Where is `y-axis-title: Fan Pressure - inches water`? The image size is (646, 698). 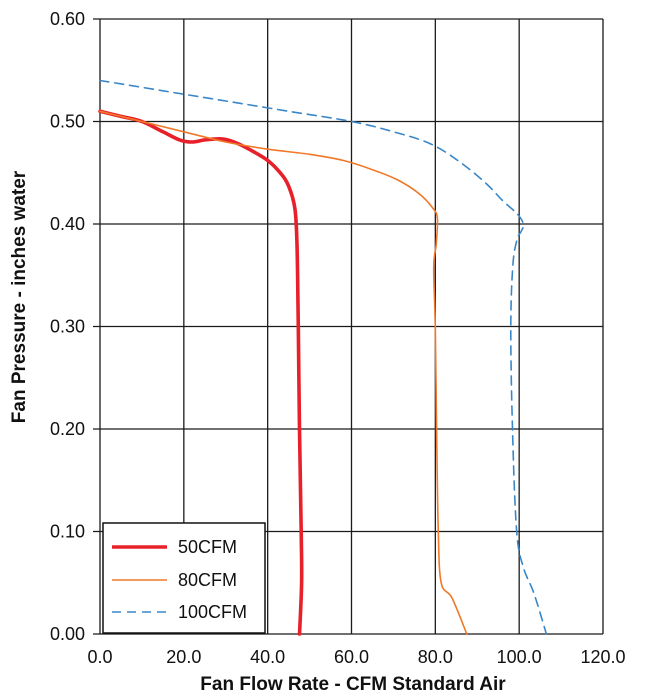
y-axis-title: Fan Pressure - inches water is located at coordinates (19, 296).